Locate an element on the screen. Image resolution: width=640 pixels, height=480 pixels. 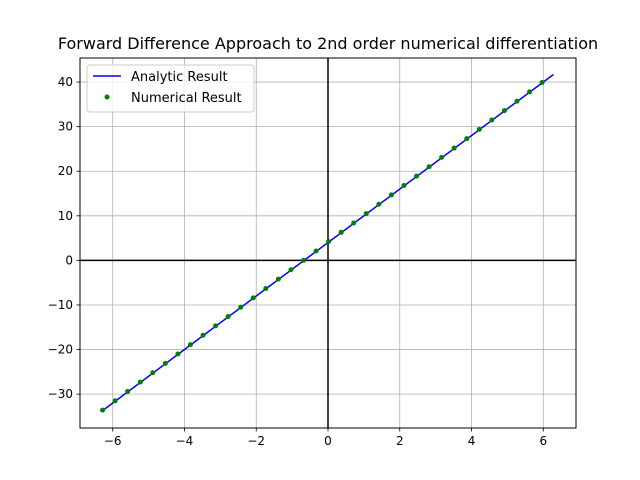
legend-numerical-label: Numerical Result is located at coordinates (186, 98).